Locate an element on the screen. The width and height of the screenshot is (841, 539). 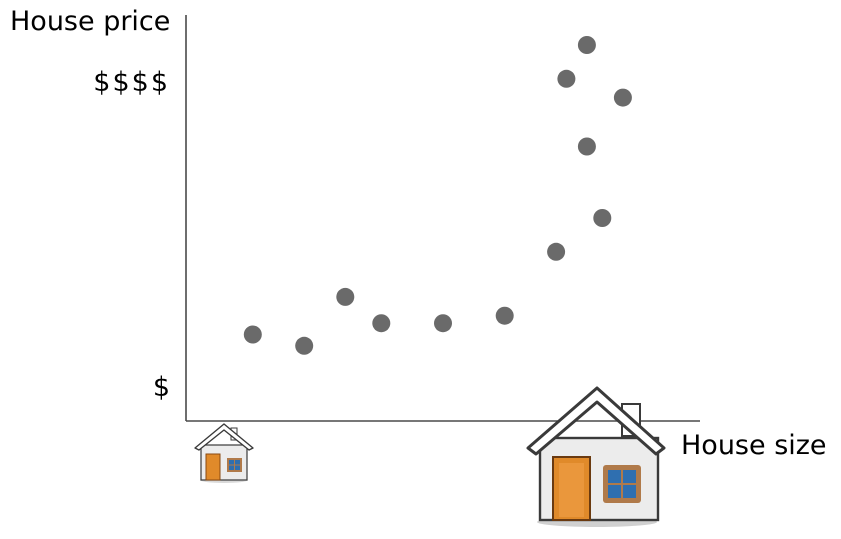
y-tick-label-low: $ is located at coordinates (161, 387).